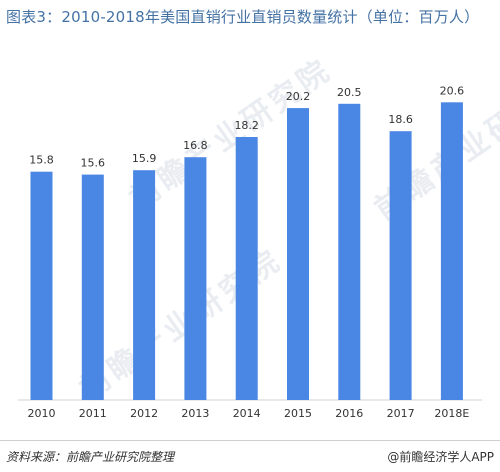 This screenshot has width=500, height=472. I want to click on x-tick-label-2017: 2017, so click(401, 413).